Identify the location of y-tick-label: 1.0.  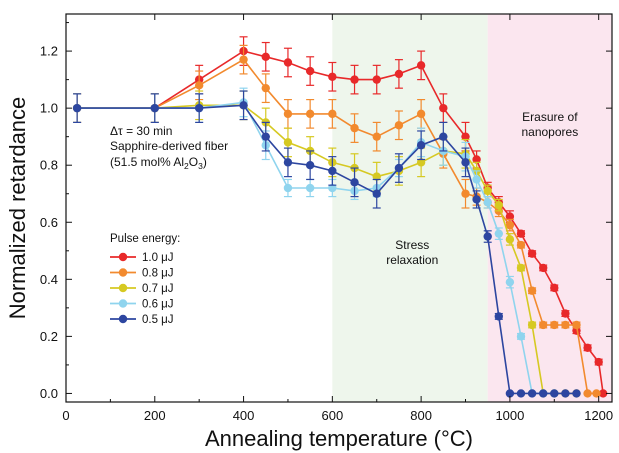
(49, 108).